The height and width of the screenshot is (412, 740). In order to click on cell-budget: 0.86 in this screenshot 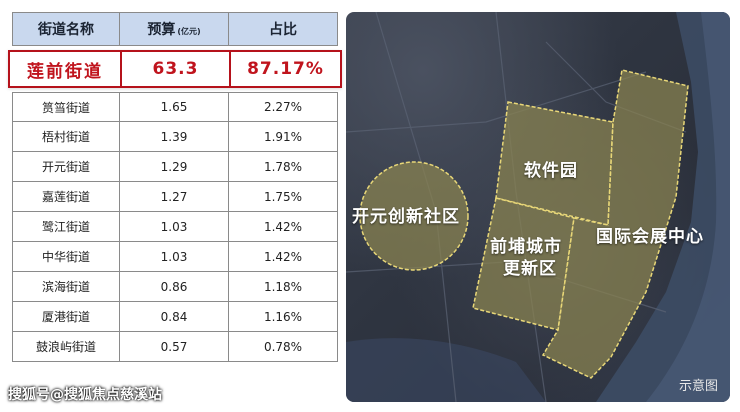, I will do `click(174, 287)`.